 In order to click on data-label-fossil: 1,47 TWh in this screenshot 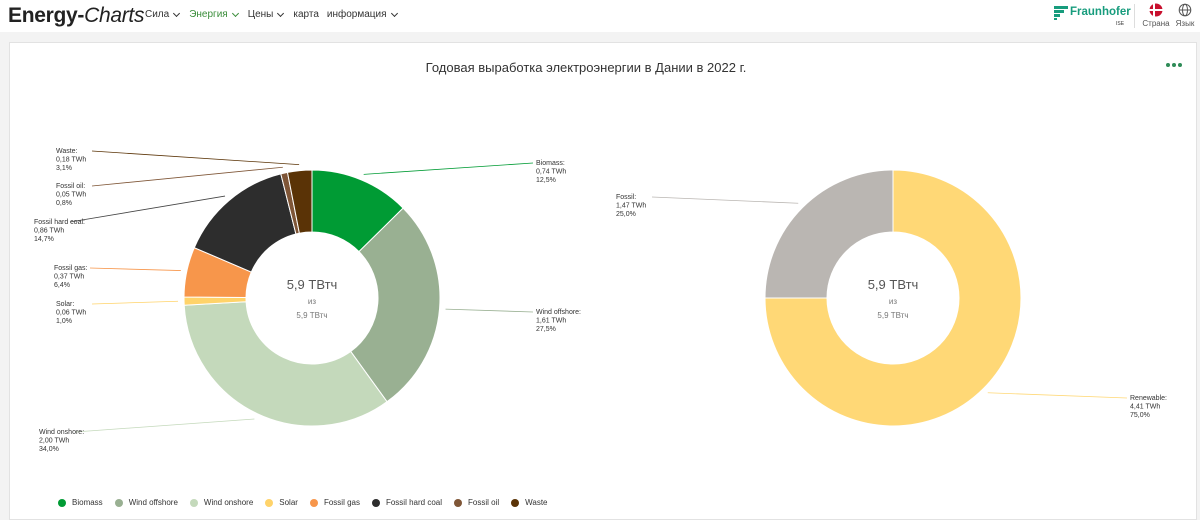, I will do `click(631, 206)`.